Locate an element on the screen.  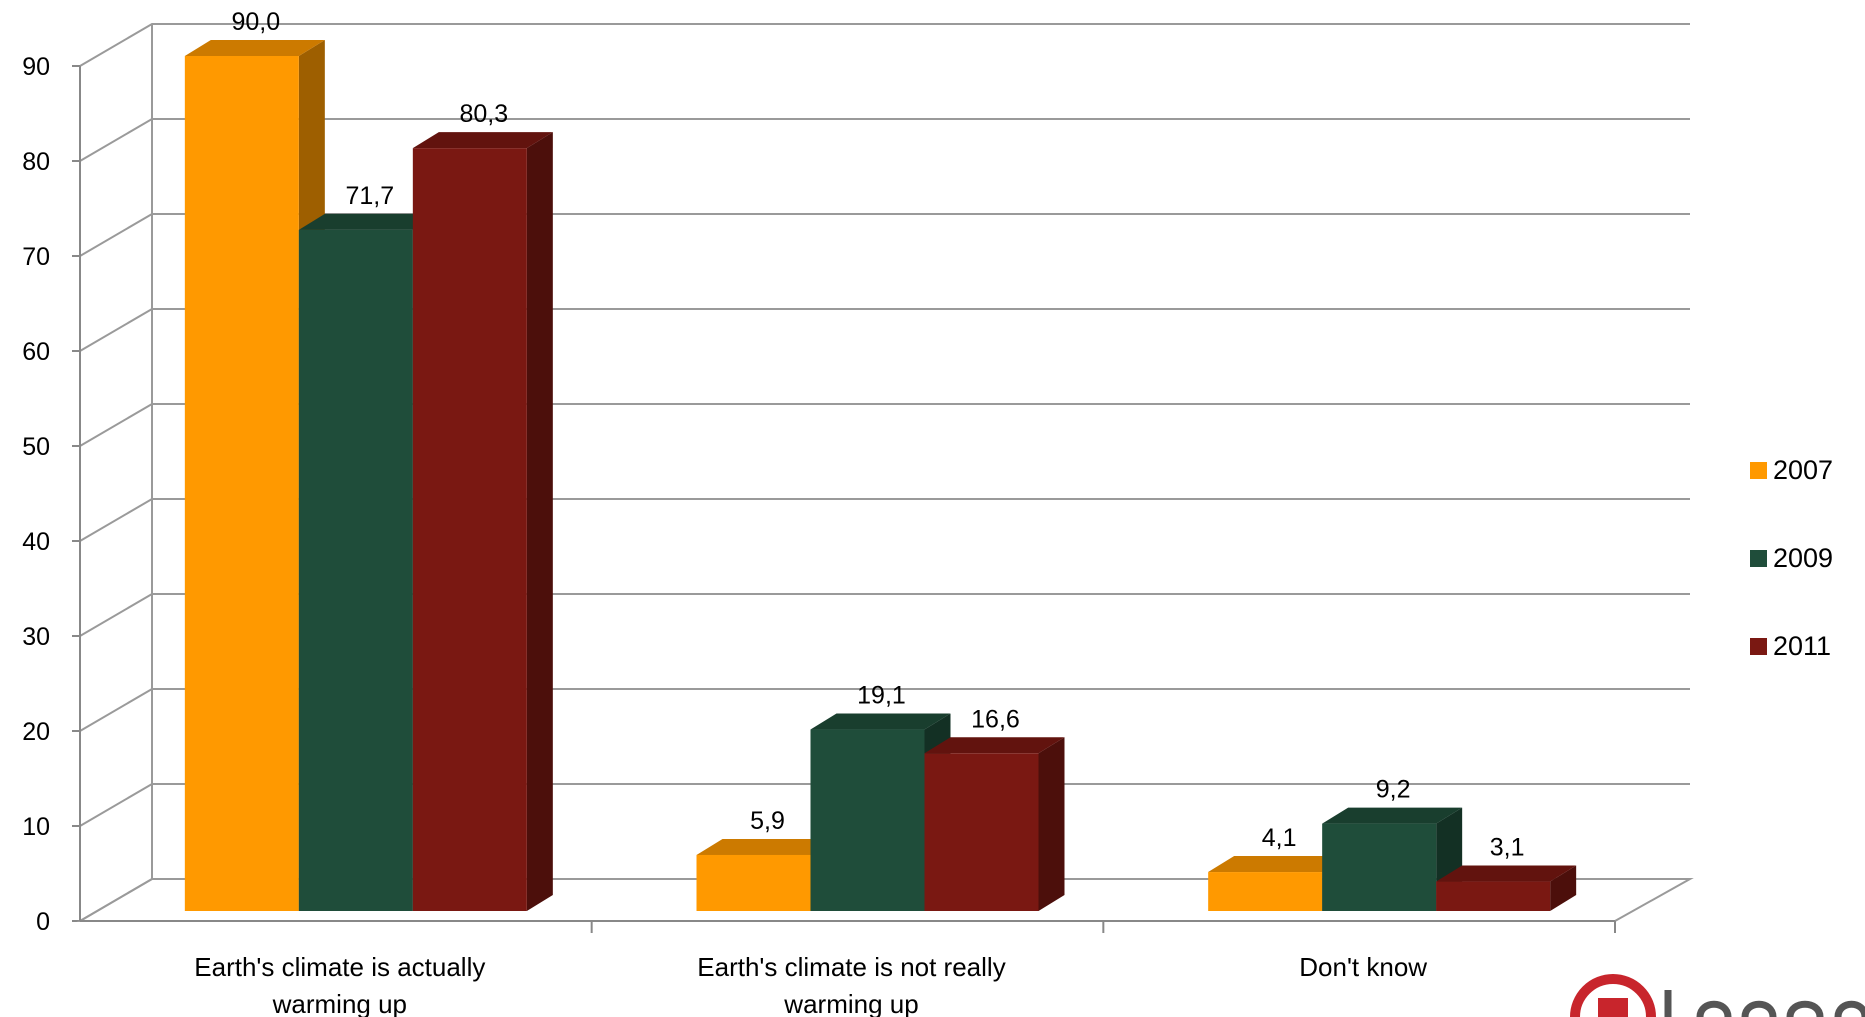
y-tick-label: 50 is located at coordinates (36, 447).